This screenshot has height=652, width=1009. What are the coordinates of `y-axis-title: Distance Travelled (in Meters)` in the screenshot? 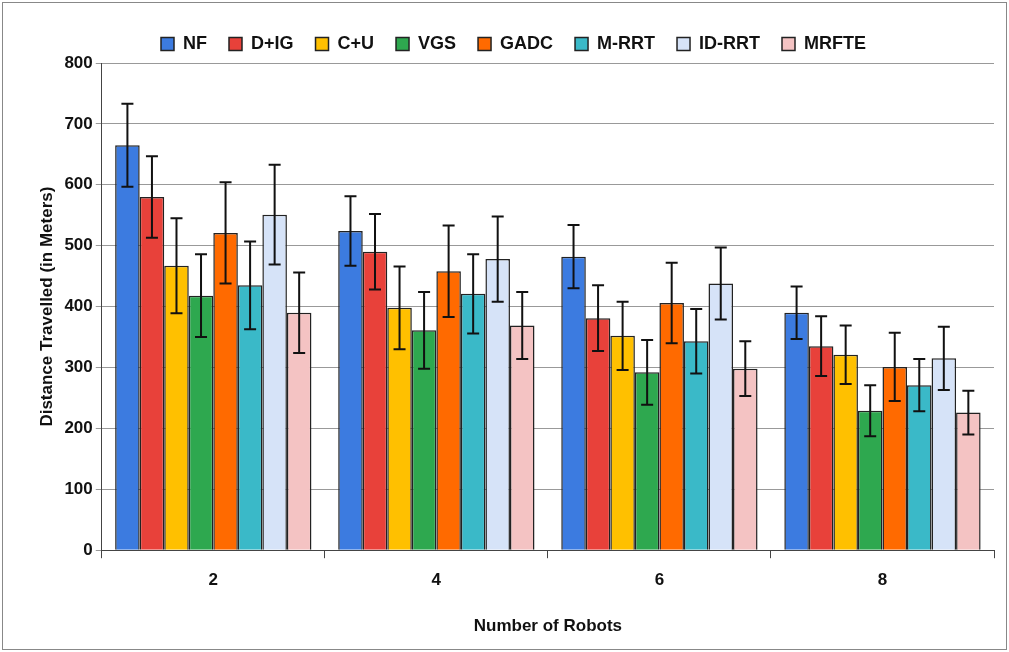 It's located at (46, 306).